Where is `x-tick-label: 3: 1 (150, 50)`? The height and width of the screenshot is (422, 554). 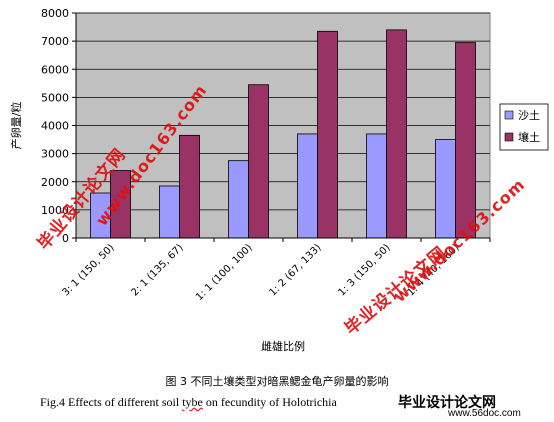
x-tick-label: 3: 1 (150, 50) is located at coordinates (88, 270).